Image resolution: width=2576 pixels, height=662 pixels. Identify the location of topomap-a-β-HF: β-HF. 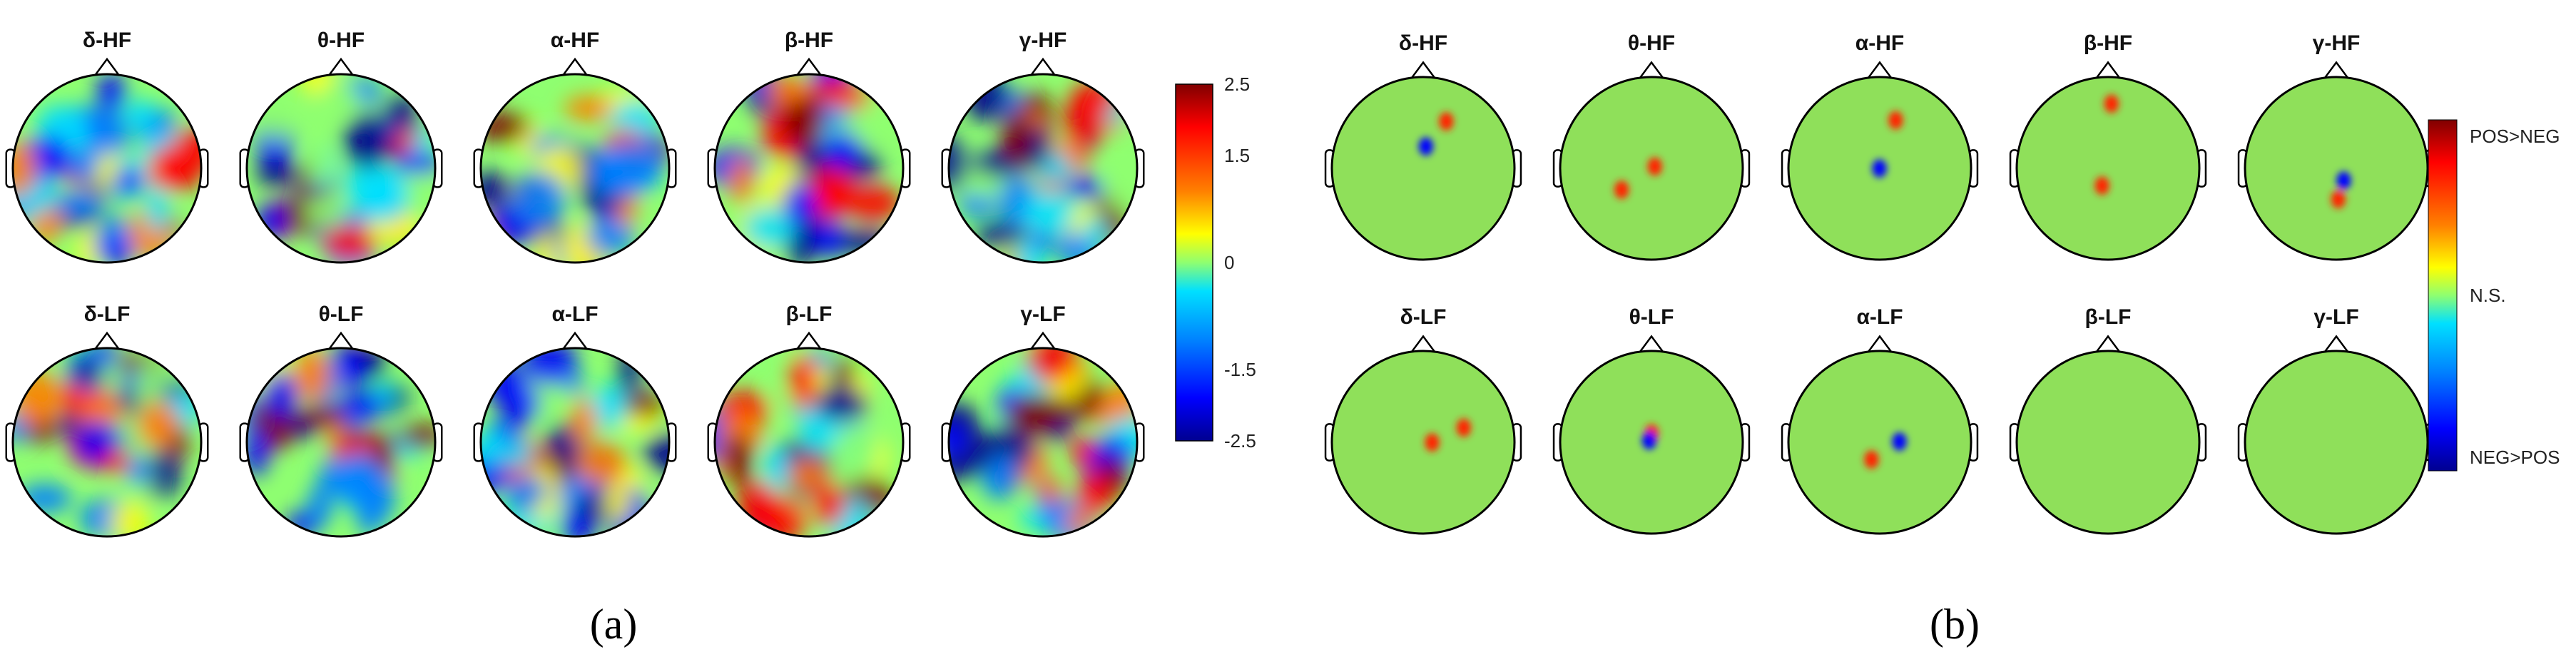
(809, 146).